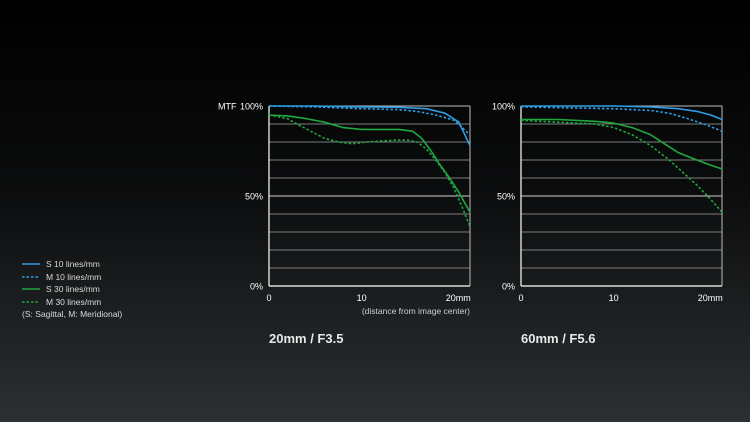 This screenshot has width=750, height=422. What do you see at coordinates (31, 302) in the screenshot?
I see `legend-line-m30` at bounding box center [31, 302].